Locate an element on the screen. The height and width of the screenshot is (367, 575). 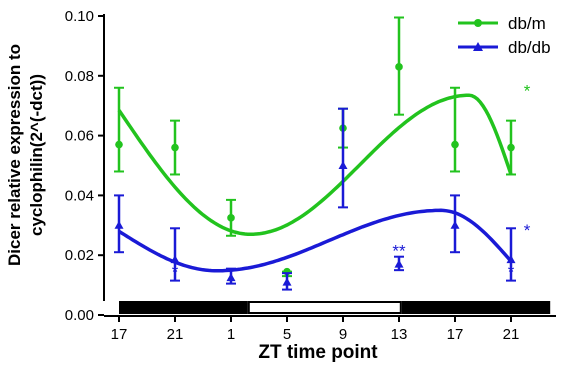
y-tick-label: 0.08 is located at coordinates (79, 76).